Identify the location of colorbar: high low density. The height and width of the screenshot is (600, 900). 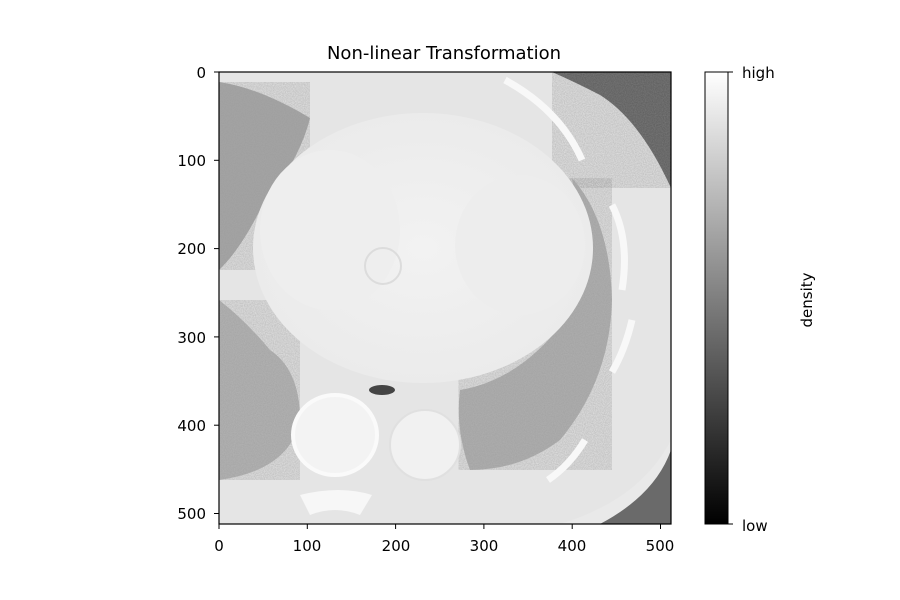
(760, 299).